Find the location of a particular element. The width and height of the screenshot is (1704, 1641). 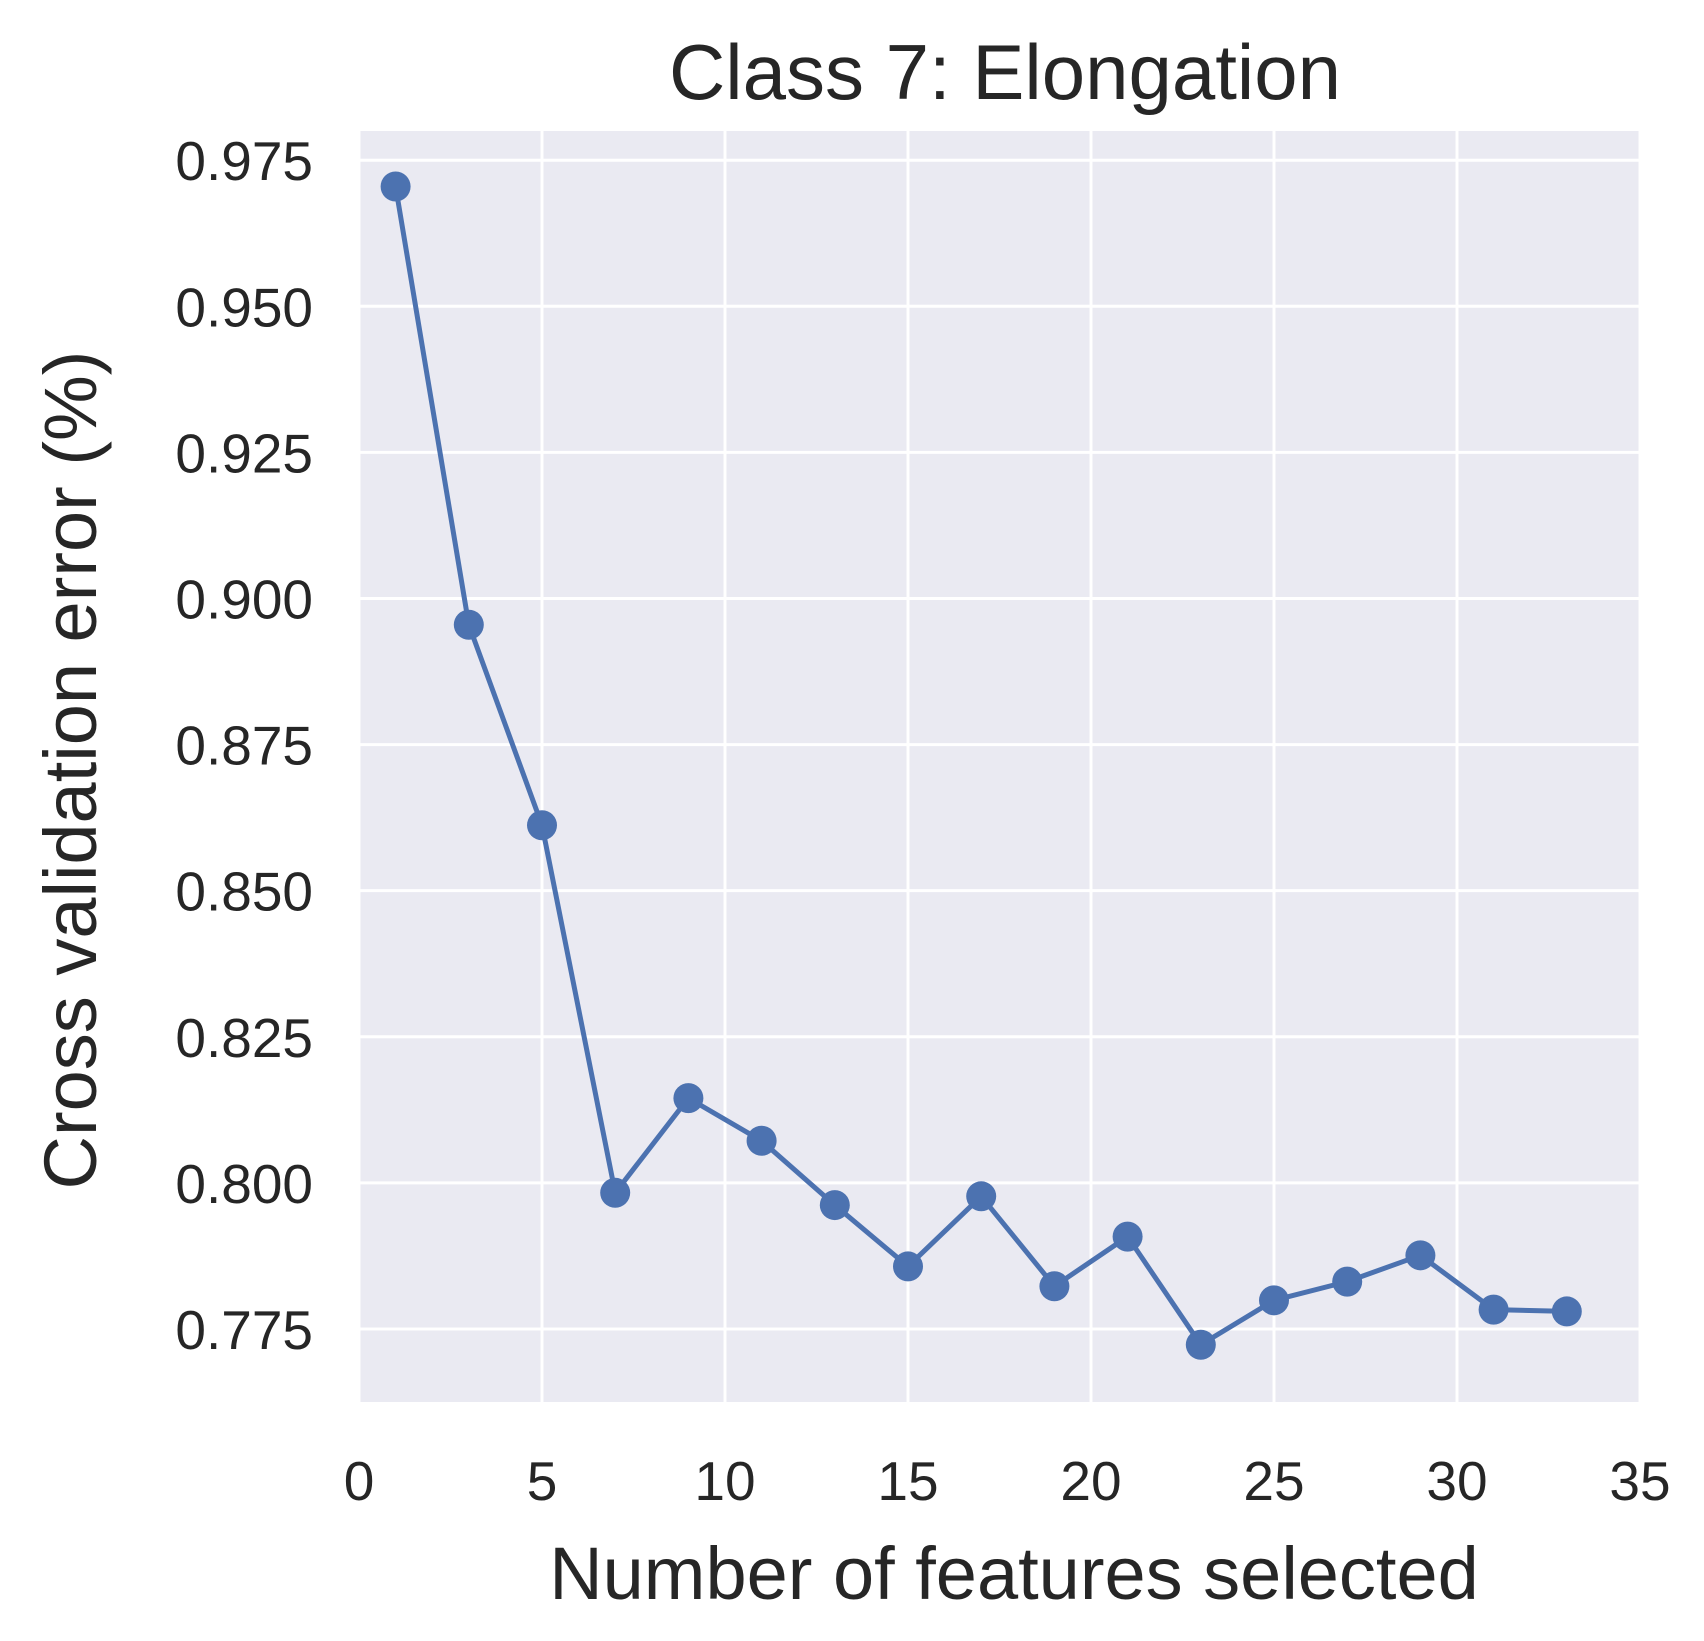

x-tick-label: 10 is located at coordinates (724, 1481).